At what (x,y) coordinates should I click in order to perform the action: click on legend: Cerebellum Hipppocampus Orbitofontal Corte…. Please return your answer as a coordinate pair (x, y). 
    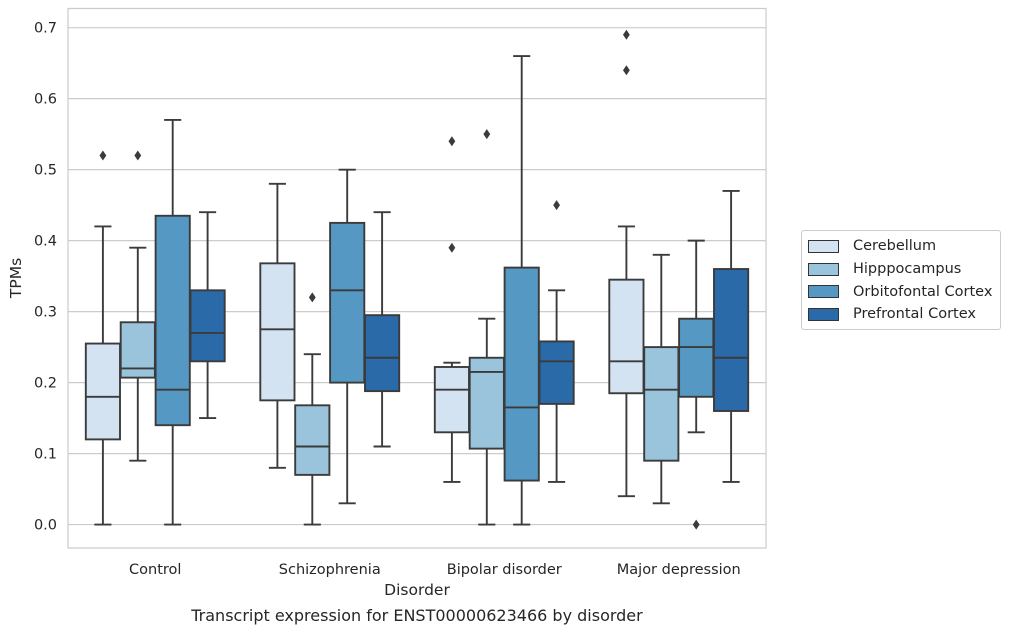
    Looking at the image, I should click on (901, 280).